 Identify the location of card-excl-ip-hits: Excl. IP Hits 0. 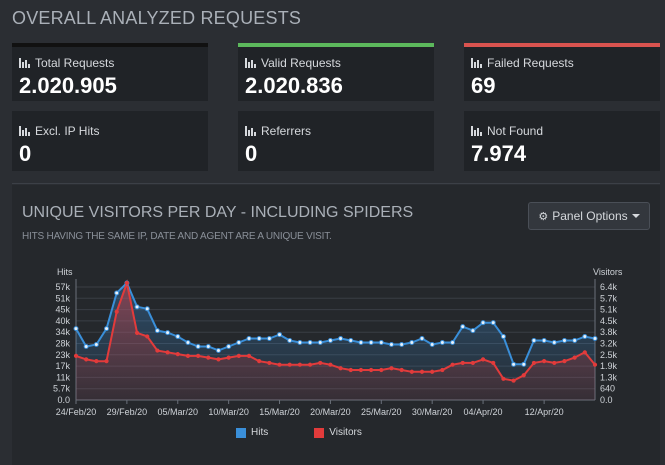
(110, 141).